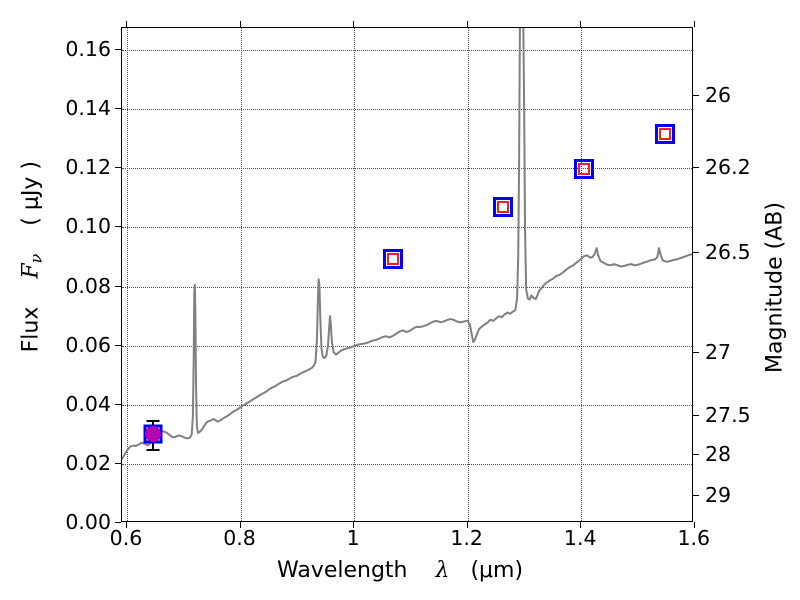 This screenshot has width=800, height=600. What do you see at coordinates (88, 521) in the screenshot?
I see `y-tick-label: 0.00` at bounding box center [88, 521].